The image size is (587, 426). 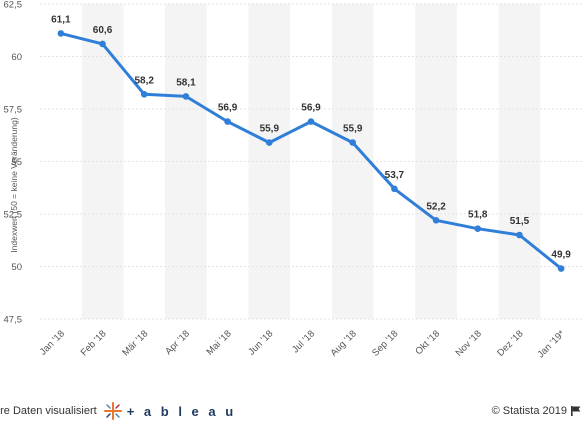 I want to click on x-tick-label: Apr '18, so click(x=177, y=342).